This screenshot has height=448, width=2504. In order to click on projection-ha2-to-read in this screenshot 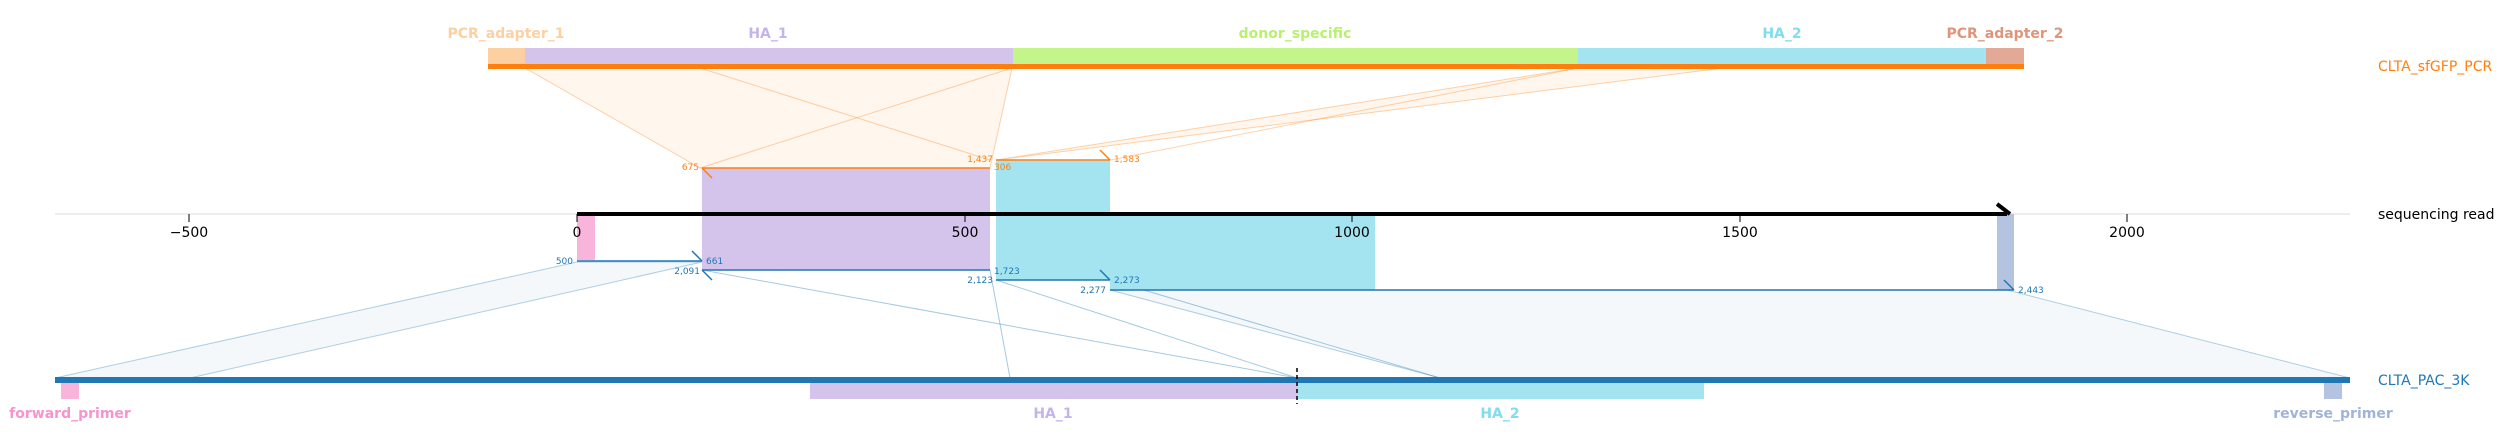, I will do `click(1359, 114)`.